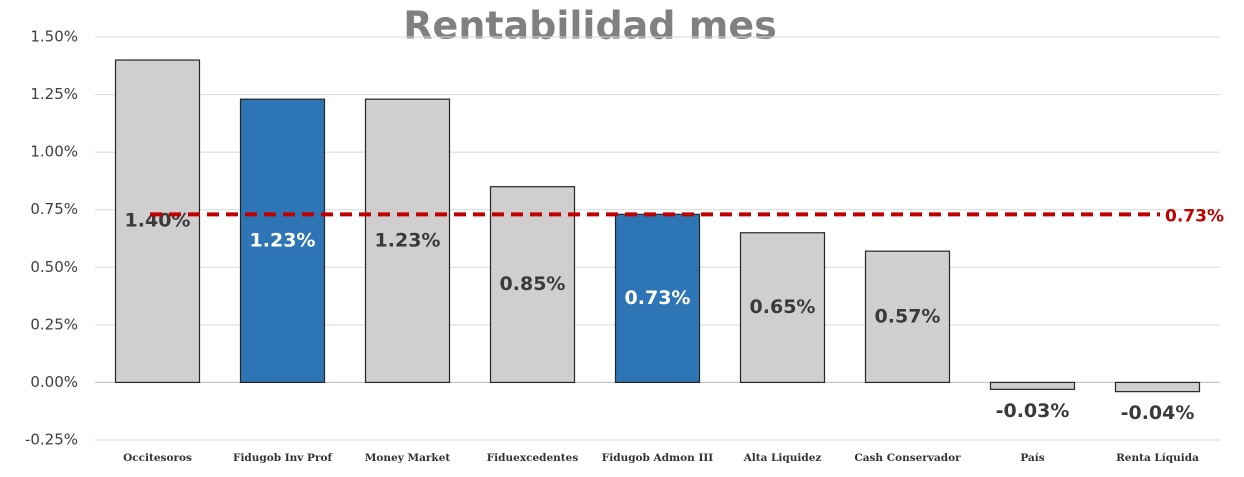 This screenshot has width=1244, height=477. I want to click on x-tick-label: Alta Liquidez, so click(782, 458).